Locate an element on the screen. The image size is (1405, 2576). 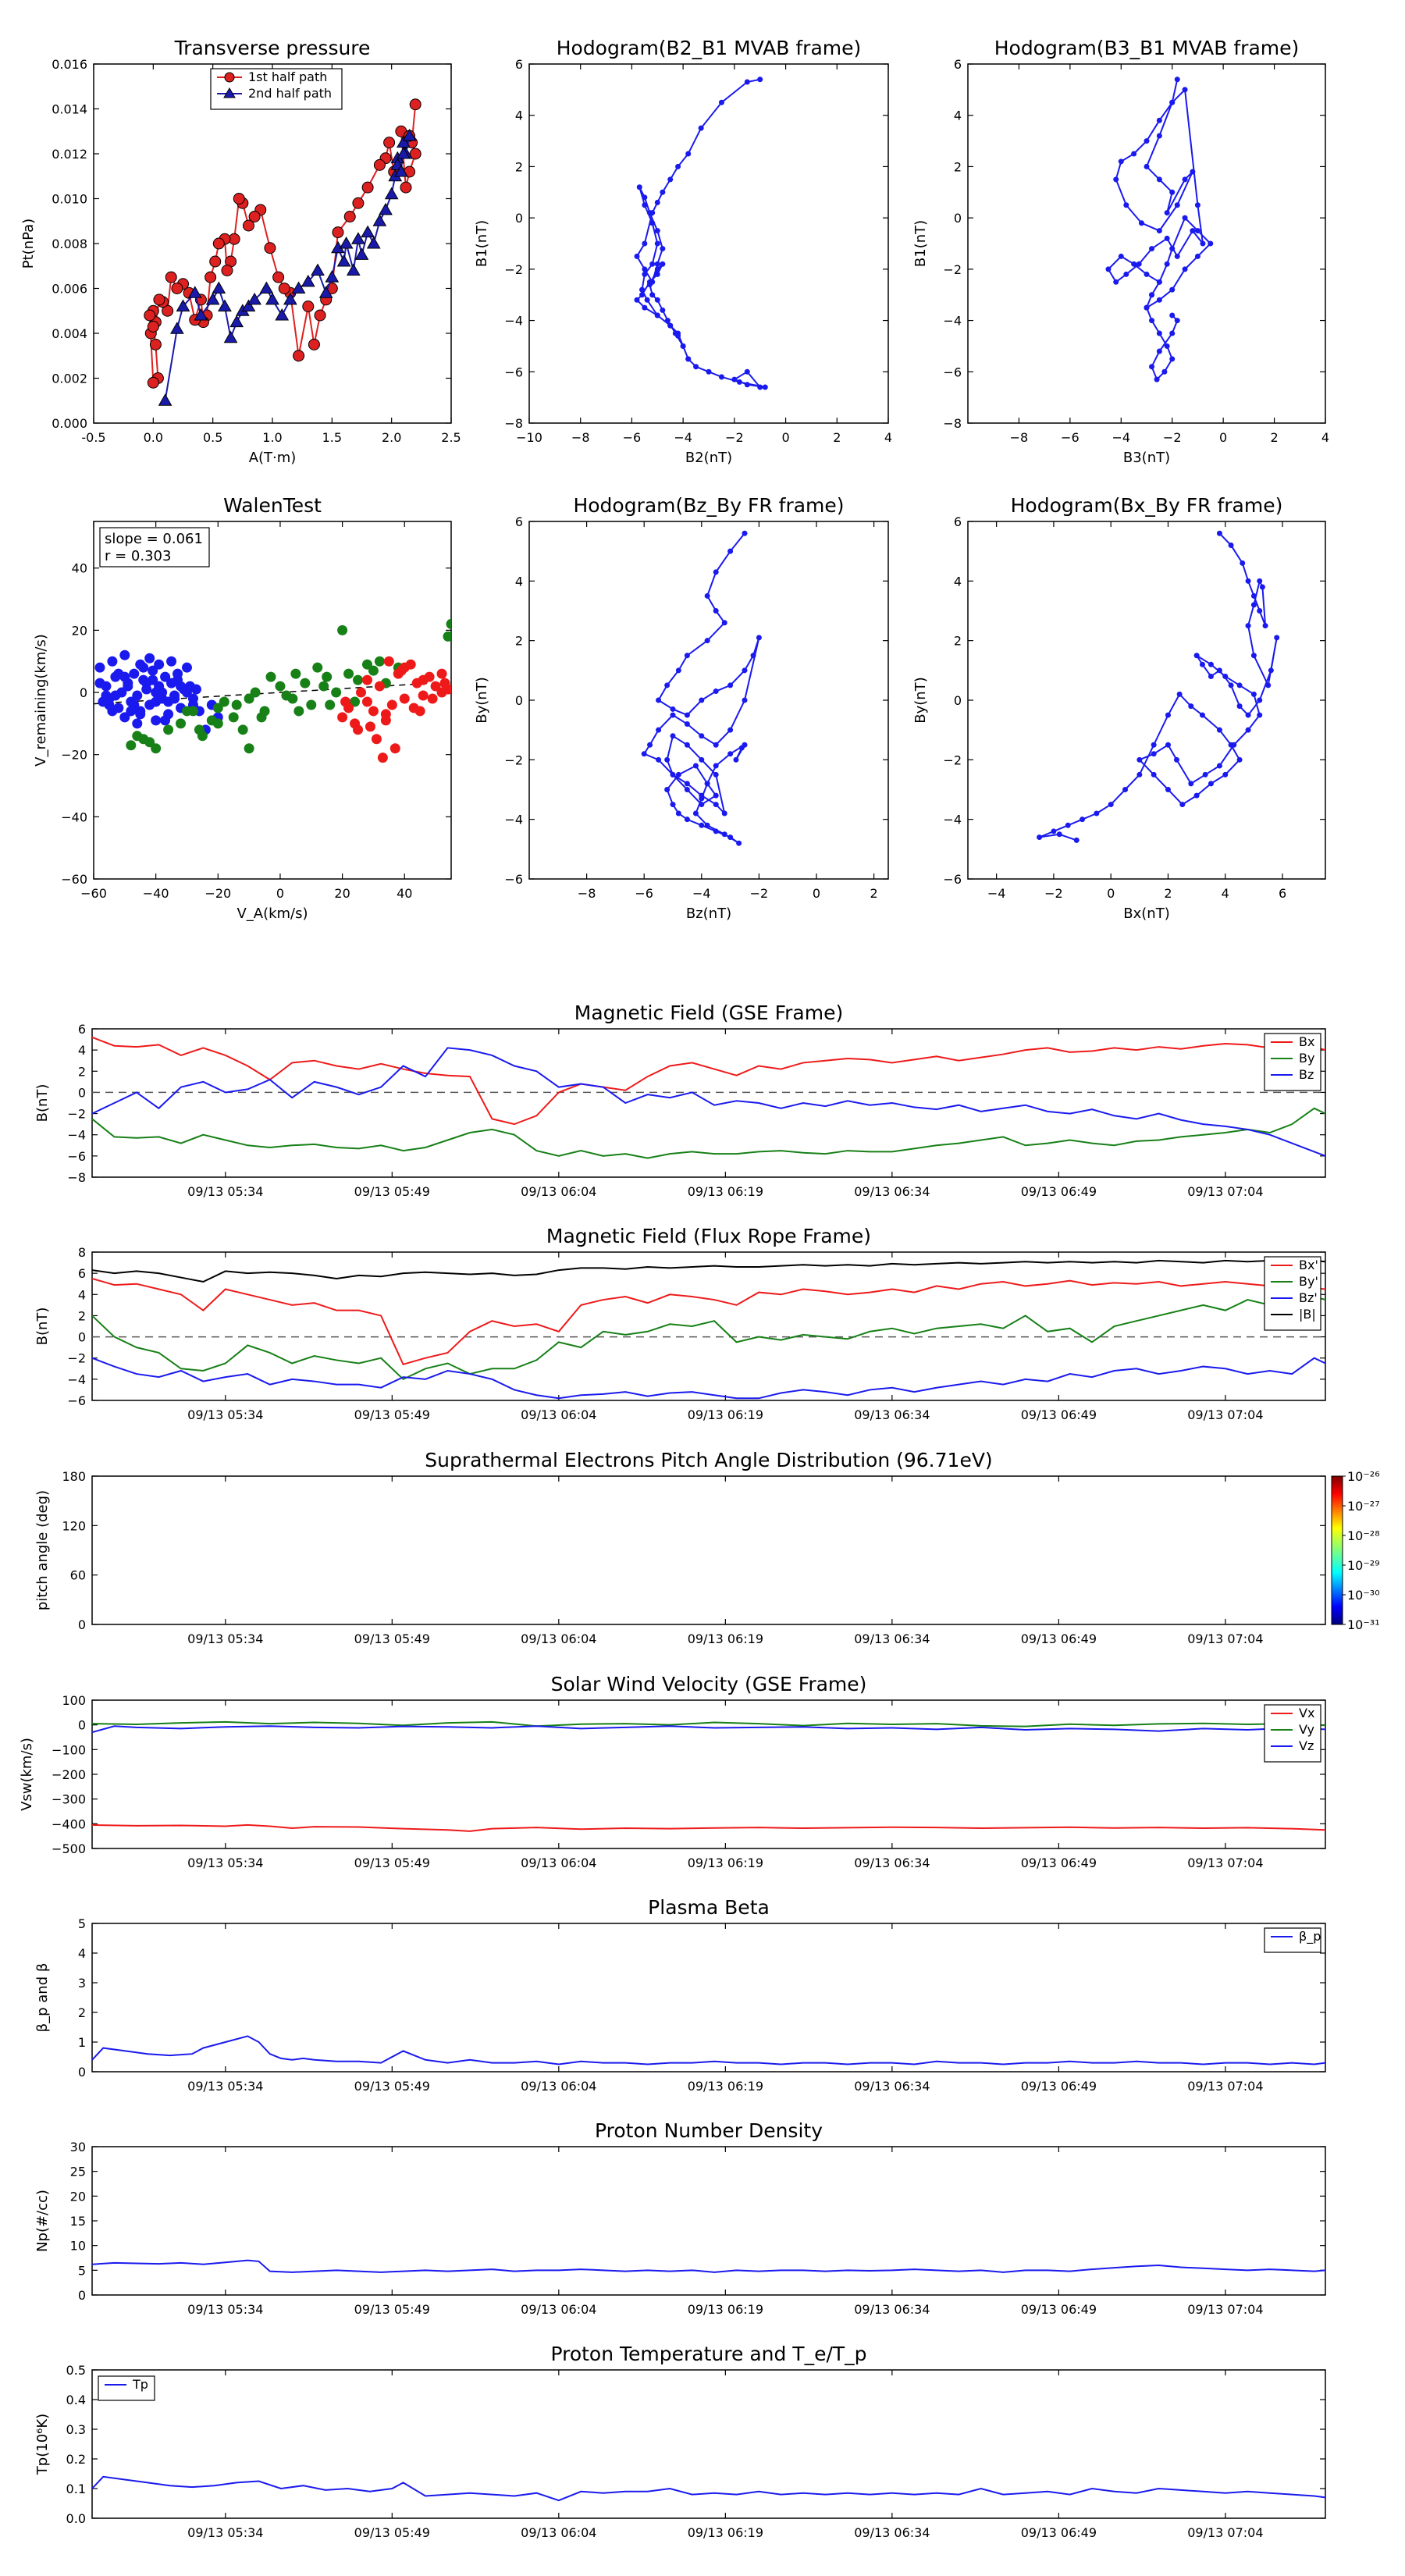
x-tick-label: 20 is located at coordinates (342, 893).